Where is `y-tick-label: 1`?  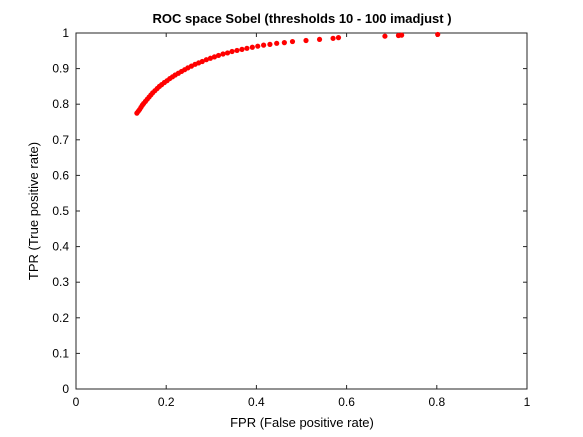
y-tick-label: 1 is located at coordinates (65, 33).